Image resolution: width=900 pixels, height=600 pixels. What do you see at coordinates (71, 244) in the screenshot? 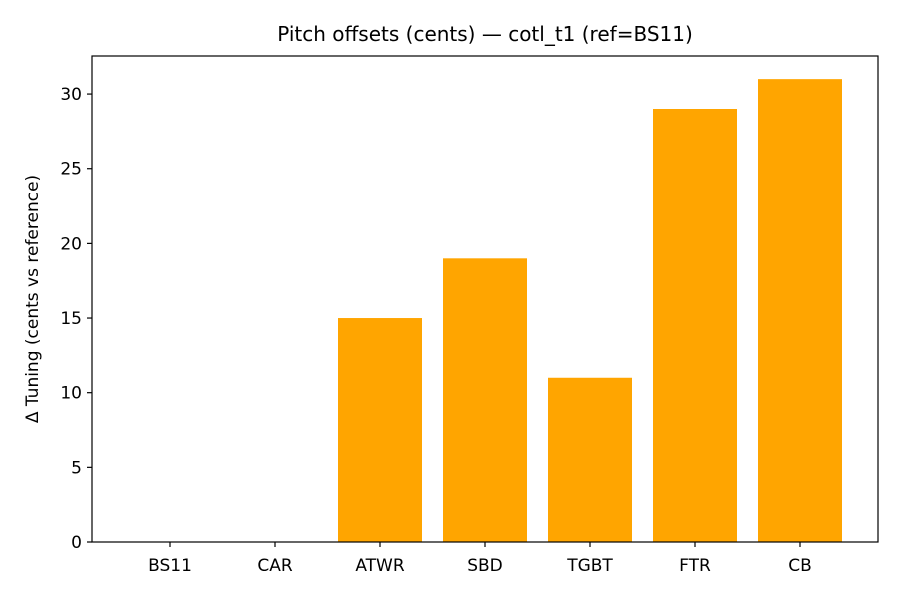
I see `y-tick-label: 20` at bounding box center [71, 244].